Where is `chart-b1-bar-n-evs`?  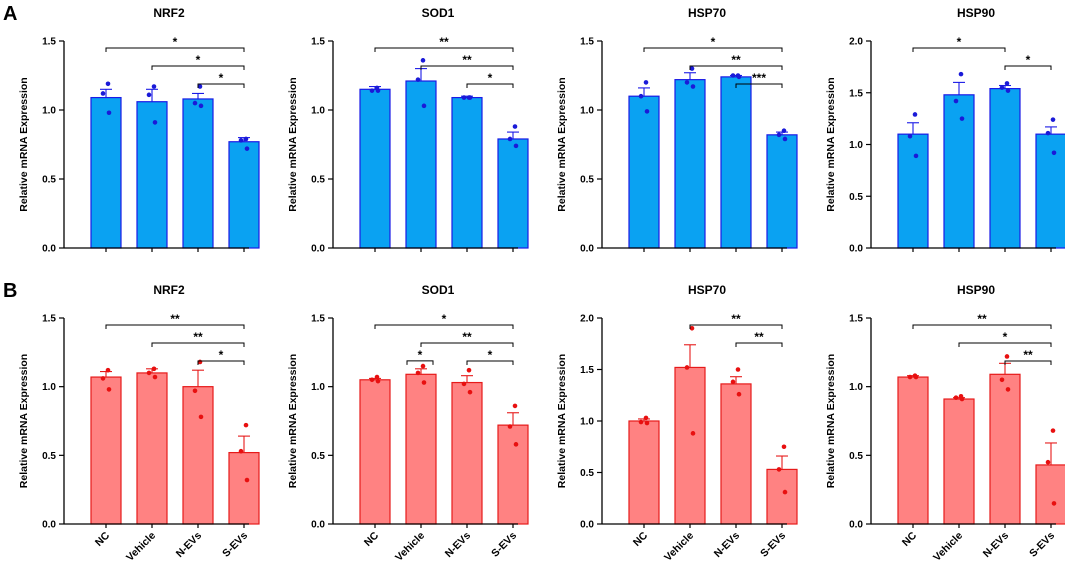 chart-b1-bar-n-evs is located at coordinates (198, 455).